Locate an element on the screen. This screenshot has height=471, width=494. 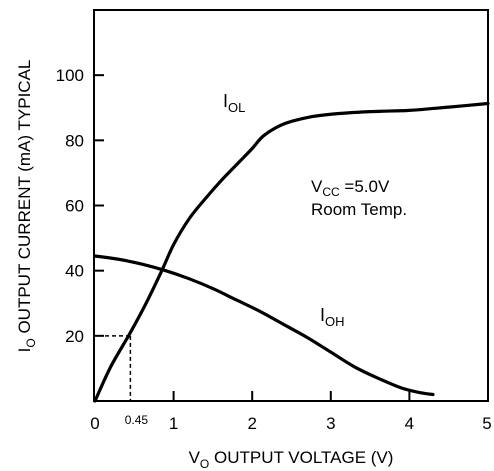
y-axis-ticks: 20 40 60 80 100 is located at coordinates (80, 206).